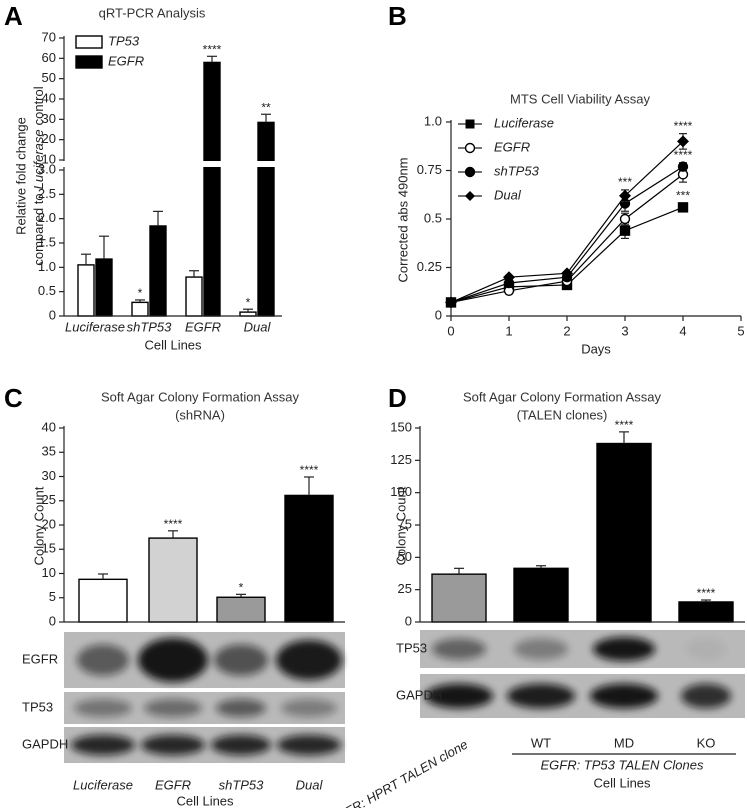 This screenshot has width=747, height=808. I want to click on y-tick-label: 30, so click(49, 475).